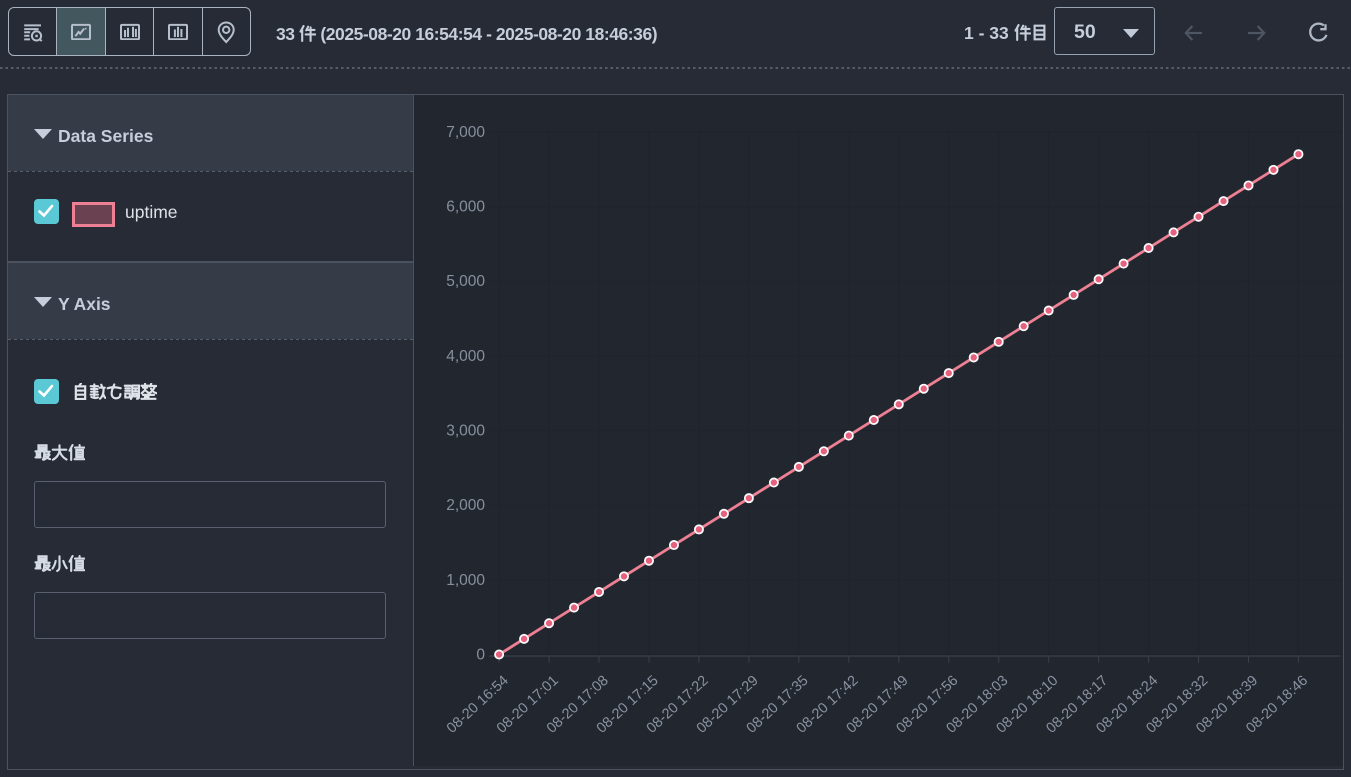 This screenshot has height=777, width=1351. Describe the element at coordinates (480, 655) in the screenshot. I see `svg-text: 0` at that location.